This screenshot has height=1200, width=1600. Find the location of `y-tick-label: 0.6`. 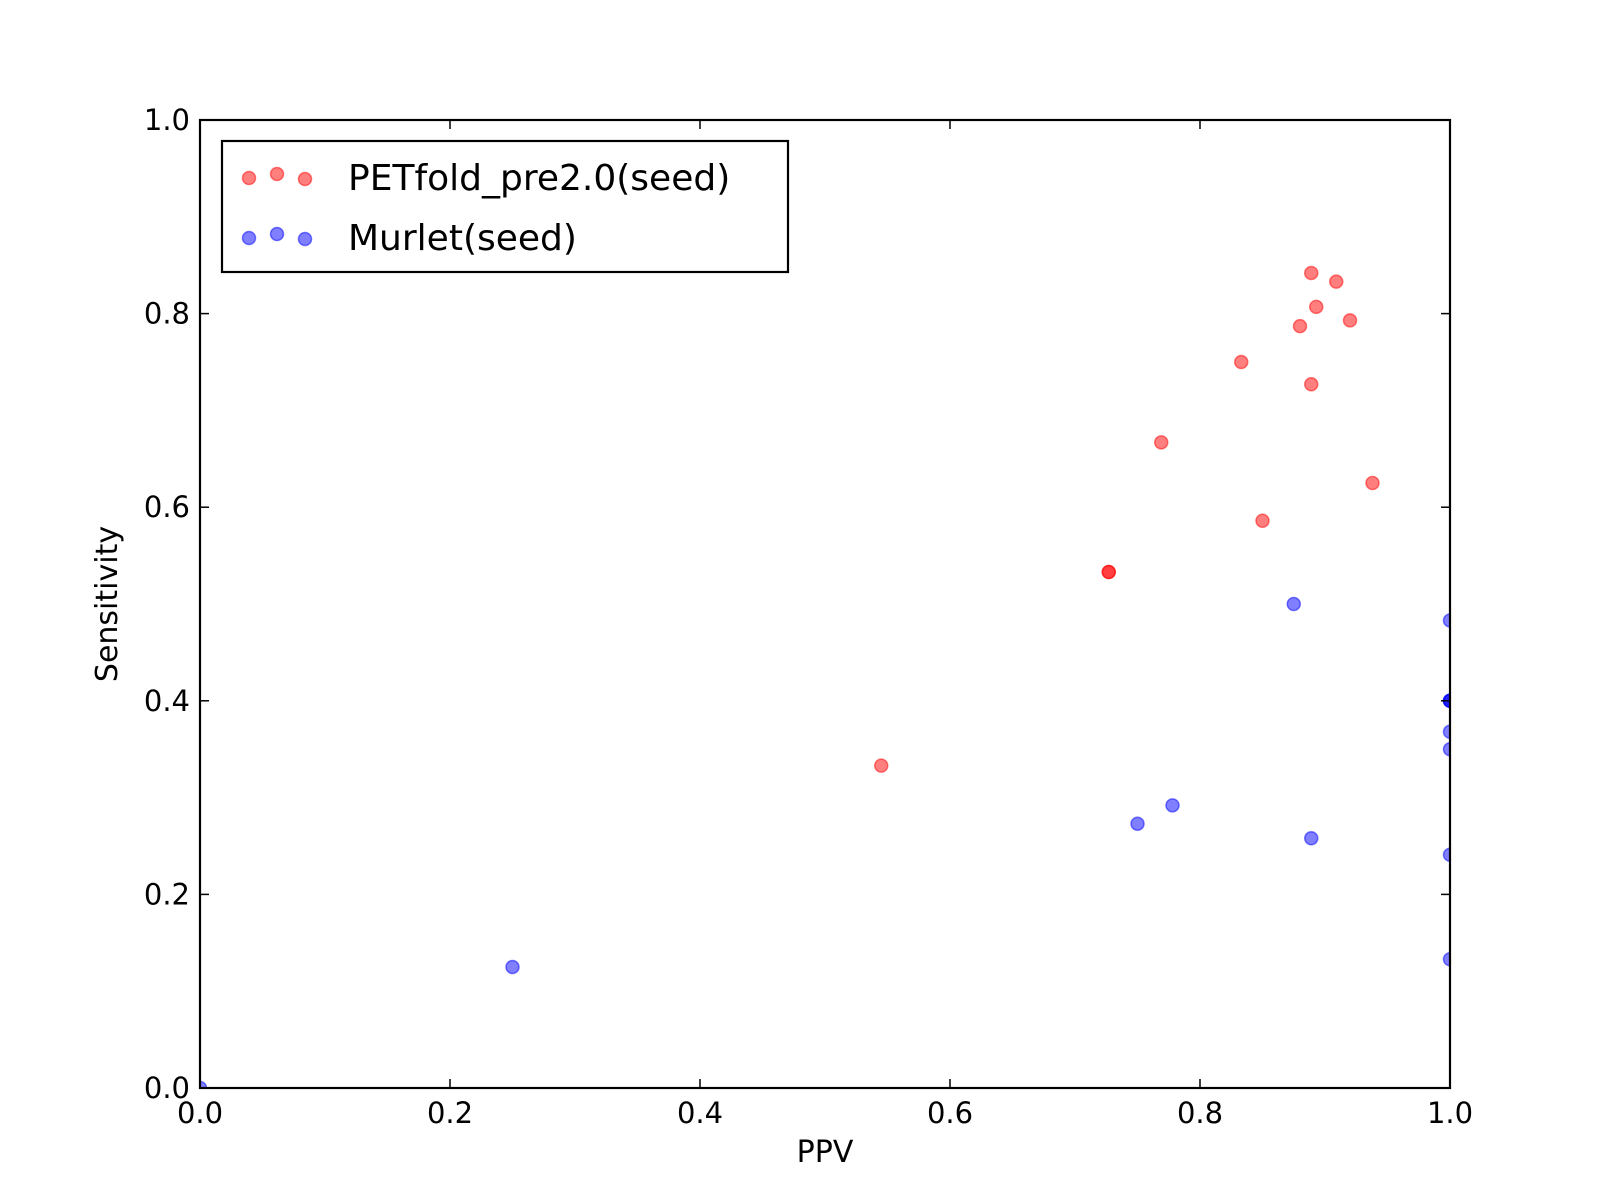

y-tick-label: 0.6 is located at coordinates (167, 507).